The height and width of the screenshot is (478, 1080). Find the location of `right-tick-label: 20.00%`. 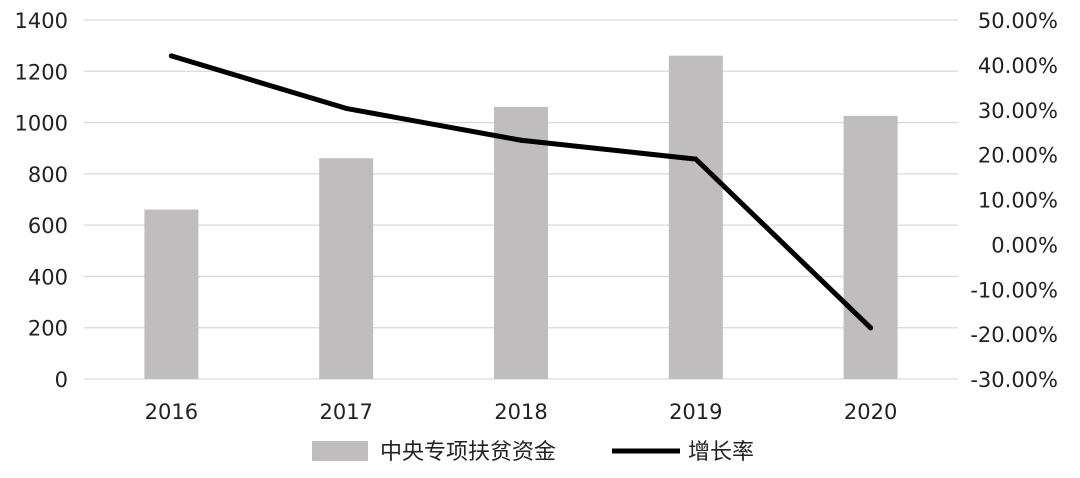

right-tick-label: 20.00% is located at coordinates (1018, 156).